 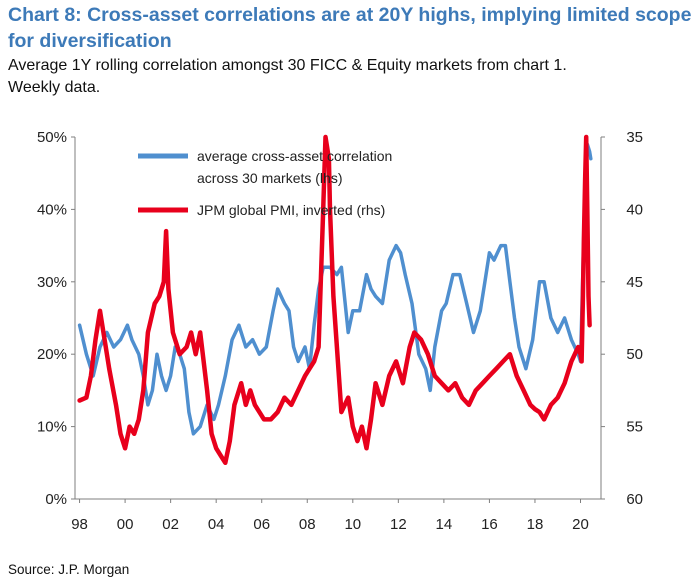 I want to click on y-left-tick-label: 20%, so click(x=52, y=354).